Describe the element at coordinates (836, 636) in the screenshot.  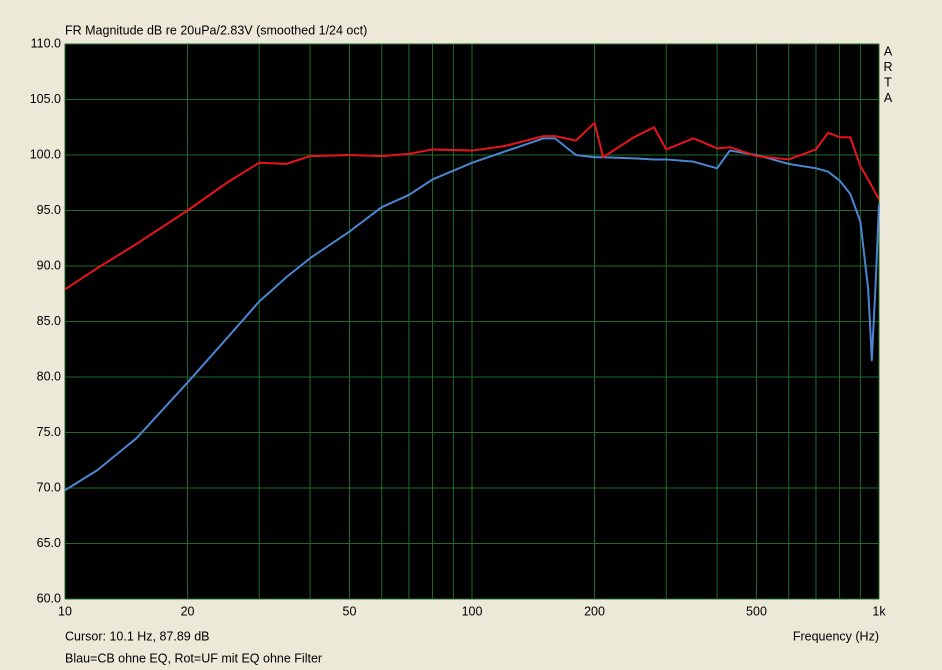
I see `x-axis-label: Frequency (Hz)` at that location.